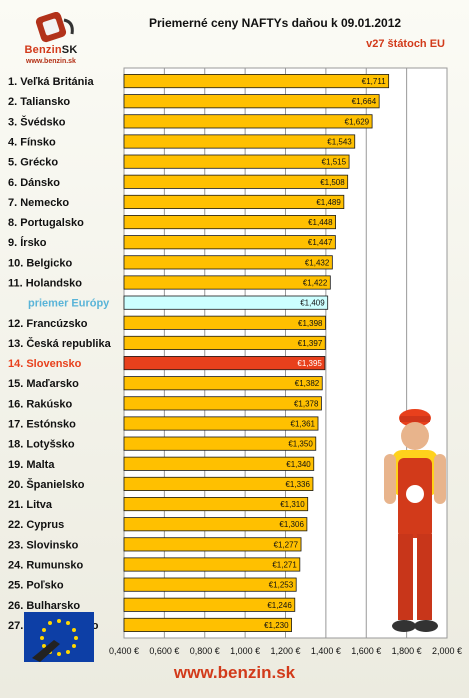 The image size is (469, 698). Describe the element at coordinates (36, 525) in the screenshot. I see `category-label: 22. Cyprus` at that location.